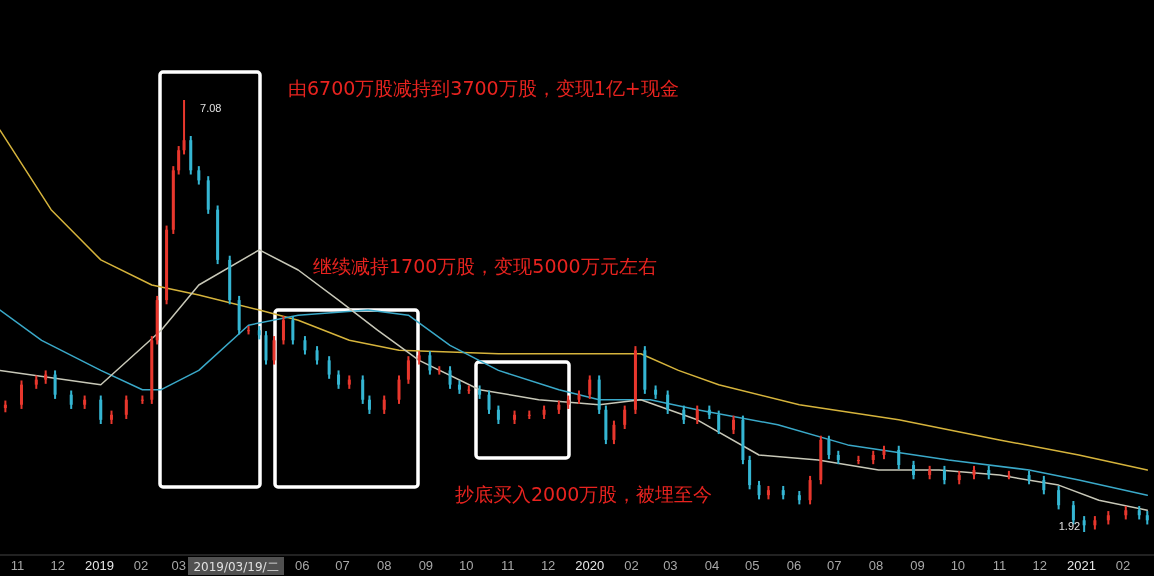 This screenshot has width=1154, height=576. What do you see at coordinates (485, 266) in the screenshot?
I see `annotation: 继续减持1700万股，变现5000万元左右` at bounding box center [485, 266].